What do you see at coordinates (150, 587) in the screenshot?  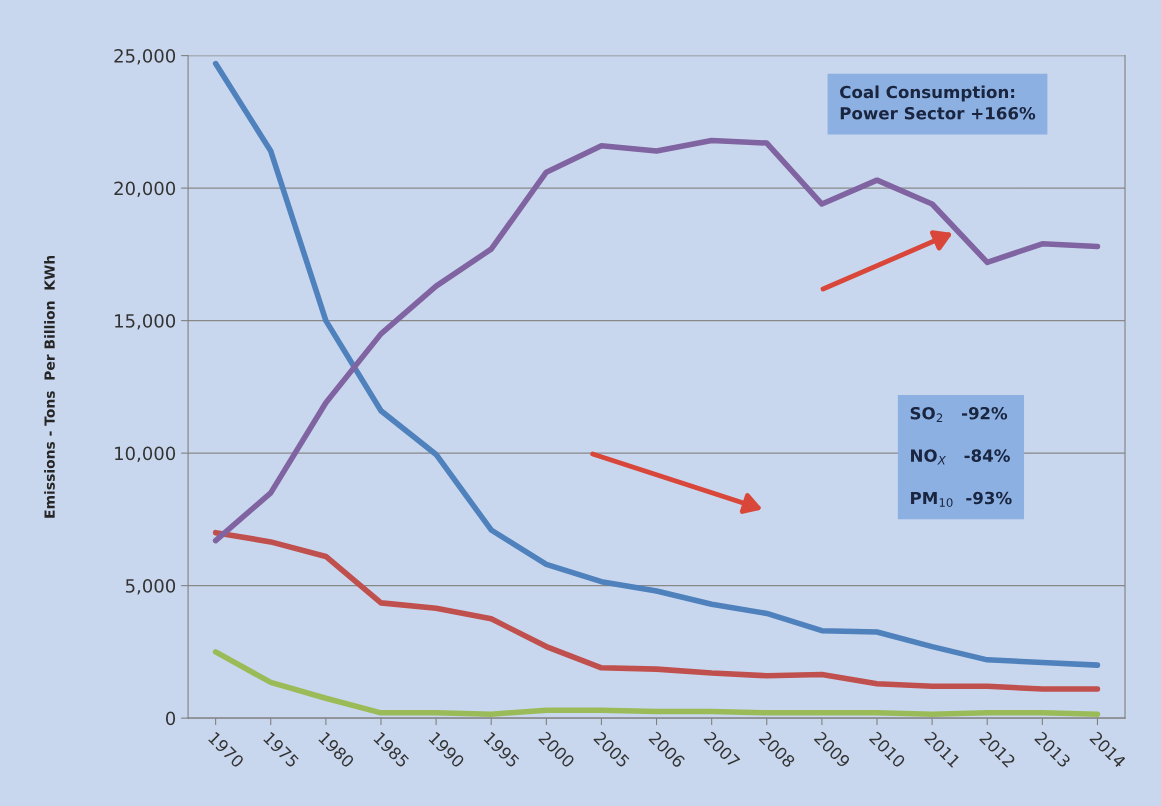 I see `y-tick-label: 5,000` at bounding box center [150, 587].